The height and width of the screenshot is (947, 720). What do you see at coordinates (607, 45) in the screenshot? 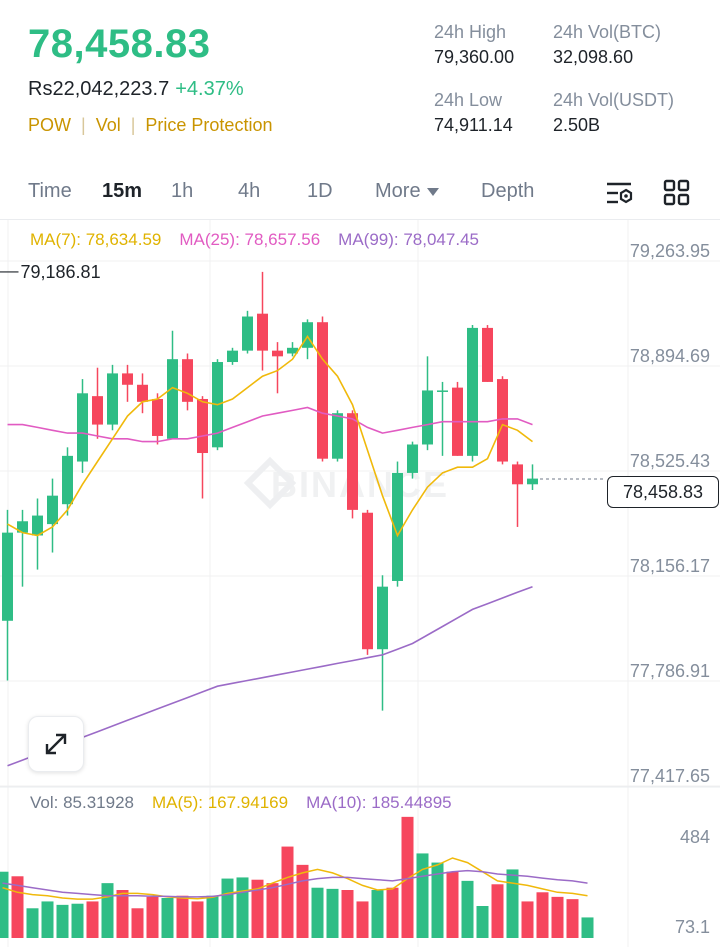
I see `stat-24h-vol-btc: 24h Vol(BTC) 32,098.60` at bounding box center [607, 45].